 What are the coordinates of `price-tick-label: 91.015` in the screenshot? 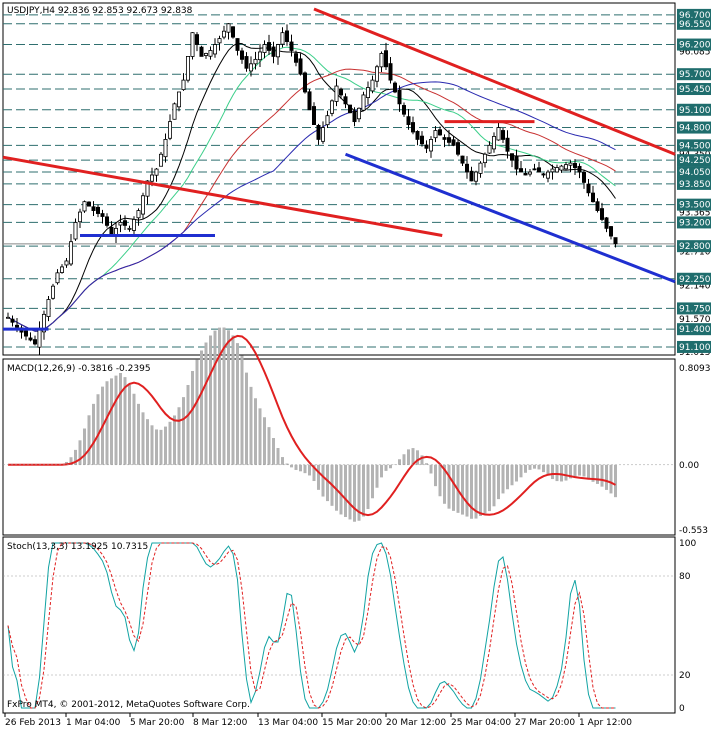 It's located at (695, 353).